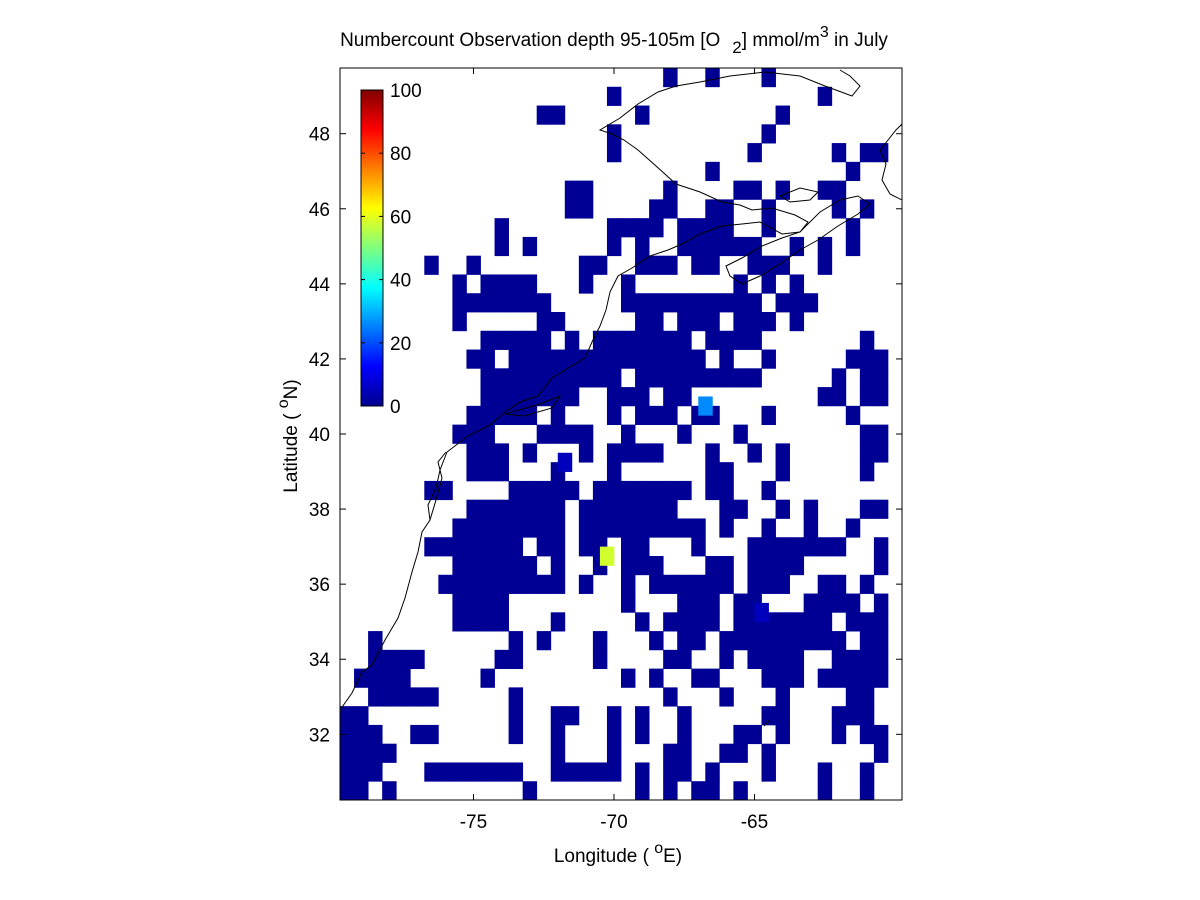 The width and height of the screenshot is (1200, 900). I want to click on x-axis-label-superscript: o, so click(658, 848).